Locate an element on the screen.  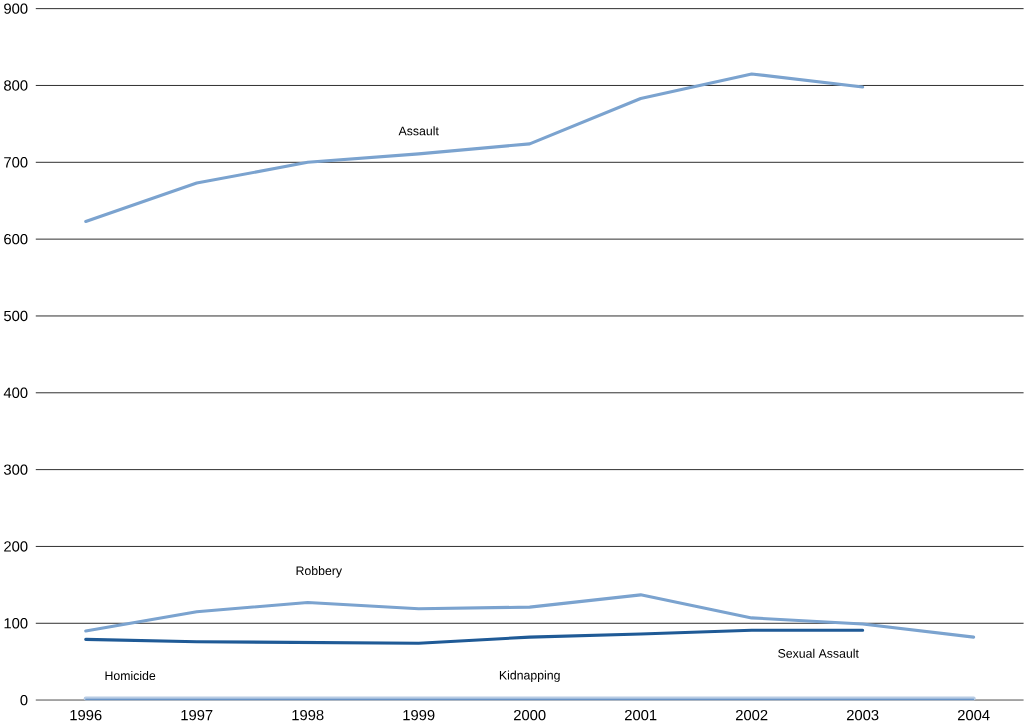
y-tick-label: 400 is located at coordinates (15, 393).